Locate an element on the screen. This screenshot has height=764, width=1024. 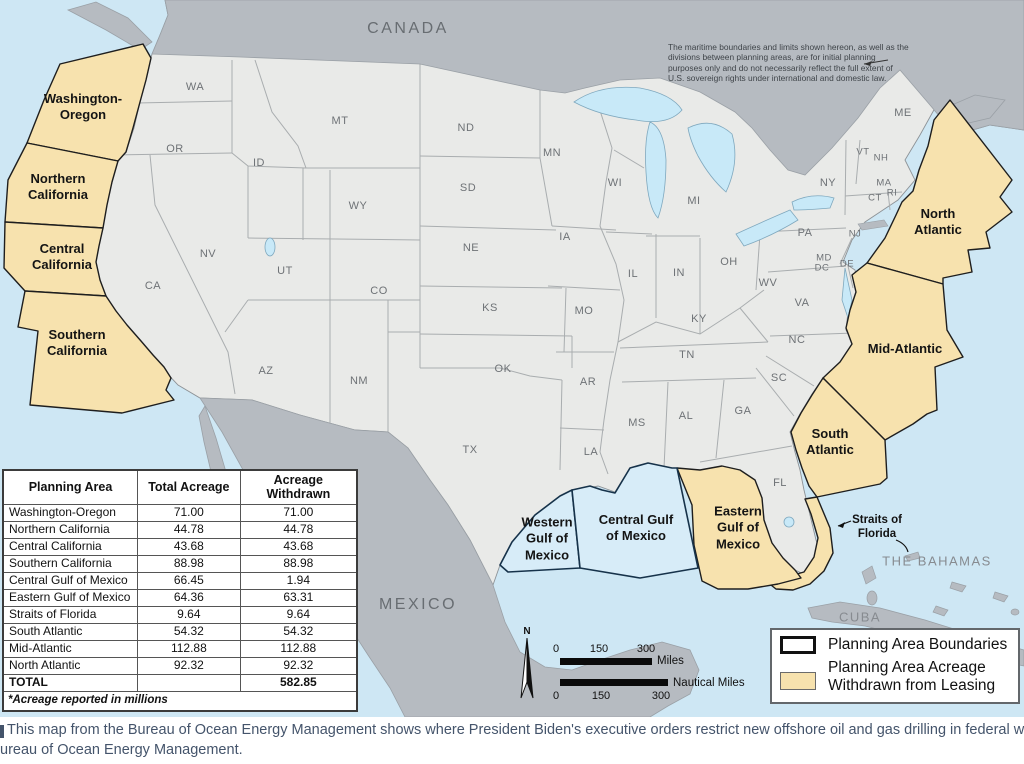
legend-label-boundaries: Planning Area Boundaries is located at coordinates (918, 645).